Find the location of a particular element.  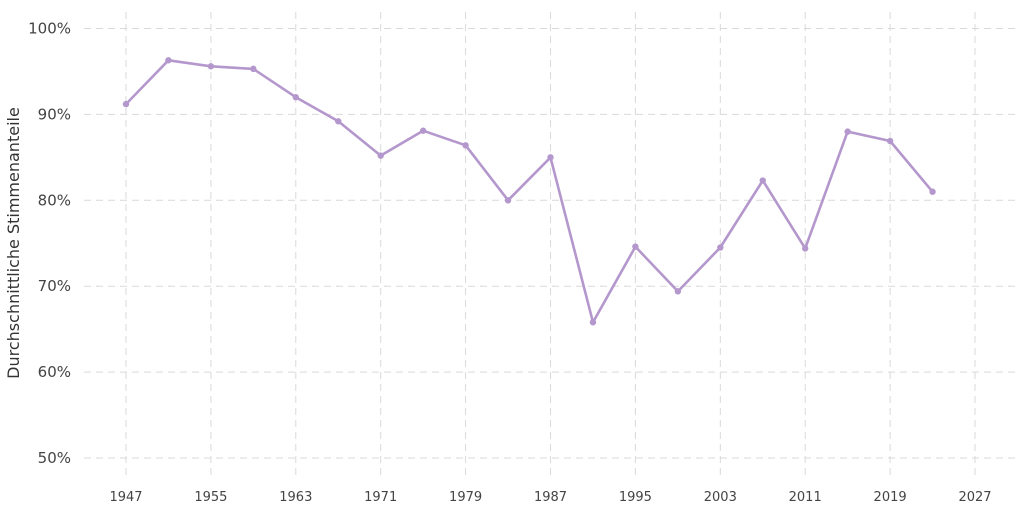

x-tick-label: 1995 is located at coordinates (635, 497).